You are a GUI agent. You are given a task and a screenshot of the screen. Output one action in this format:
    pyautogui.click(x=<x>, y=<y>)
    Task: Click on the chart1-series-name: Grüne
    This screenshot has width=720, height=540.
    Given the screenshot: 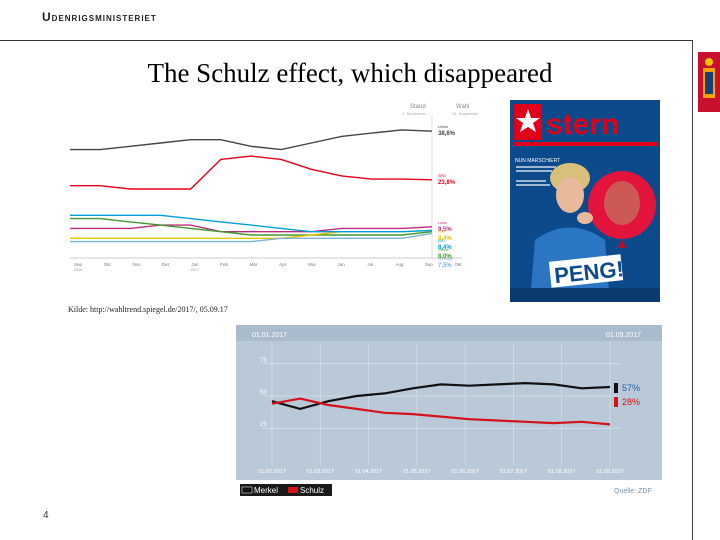 What is the action you would take?
    pyautogui.click(x=443, y=250)
    